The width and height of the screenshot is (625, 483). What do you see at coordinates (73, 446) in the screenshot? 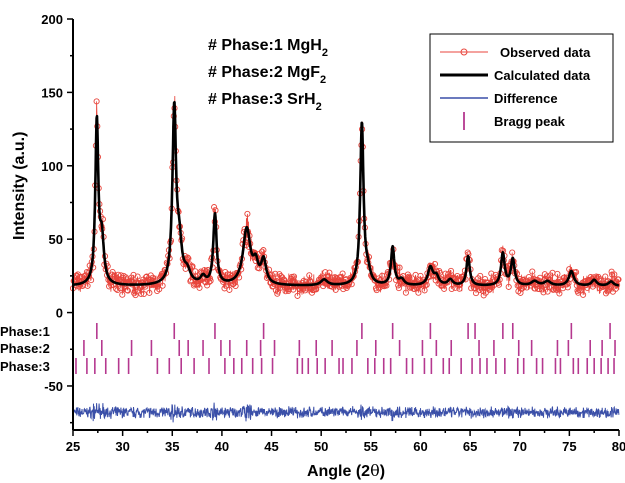
I see `x-tick-label: 25` at bounding box center [73, 446].